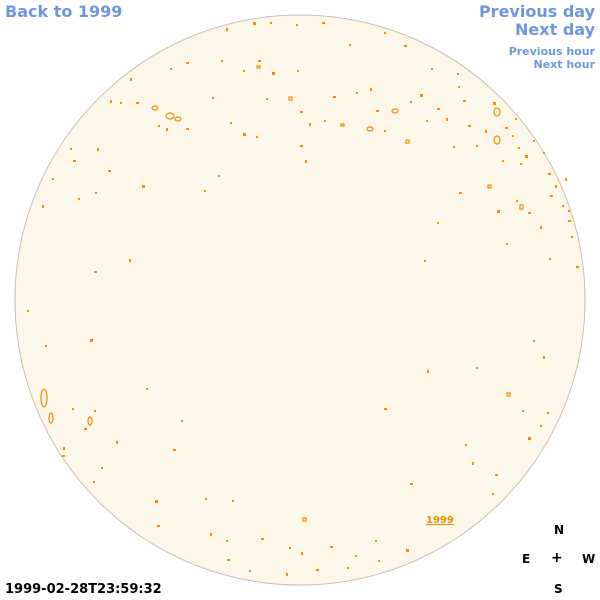 The width and height of the screenshot is (600, 600). What do you see at coordinates (440, 520) in the screenshot?
I see `year-link: 1999` at bounding box center [440, 520].